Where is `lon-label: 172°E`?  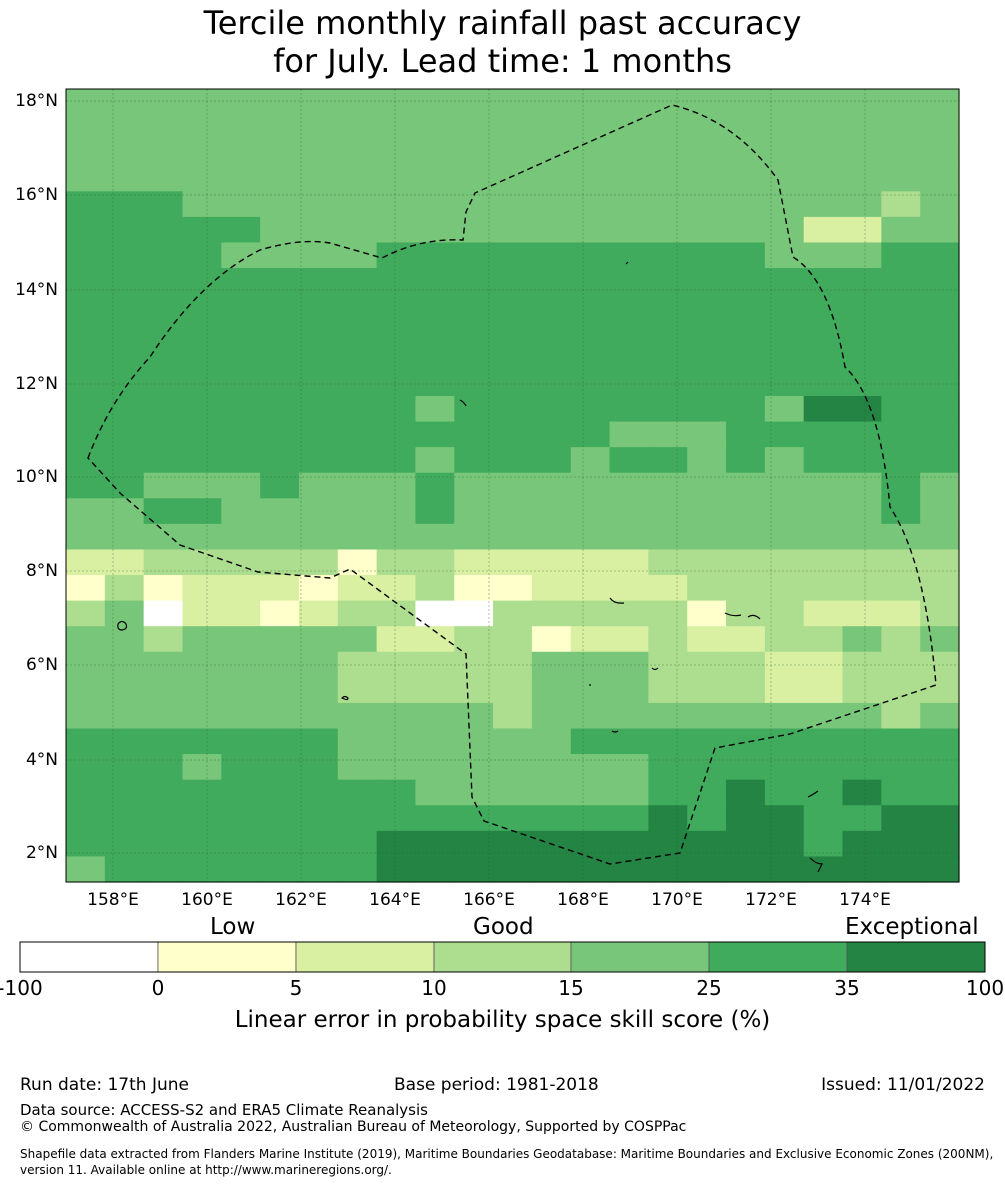
lon-label: 172°E is located at coordinates (771, 900).